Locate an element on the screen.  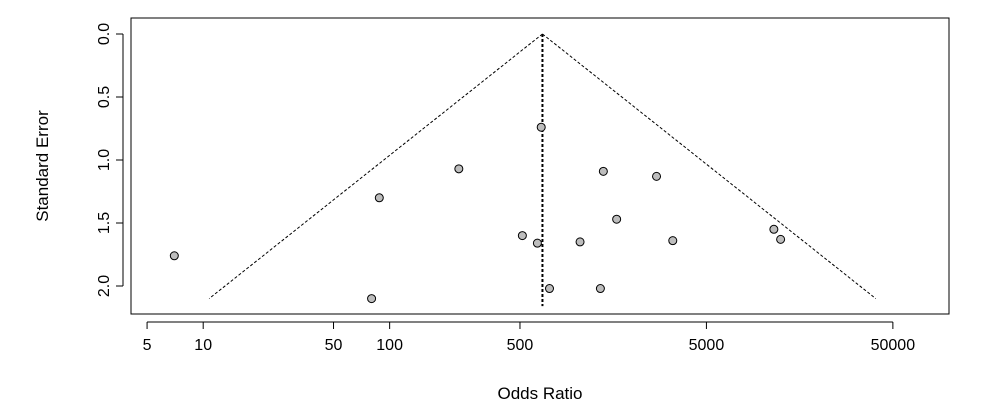
y-axis: 0.0 0.5 1.0 1.5 2.0 is located at coordinates (110, 160).